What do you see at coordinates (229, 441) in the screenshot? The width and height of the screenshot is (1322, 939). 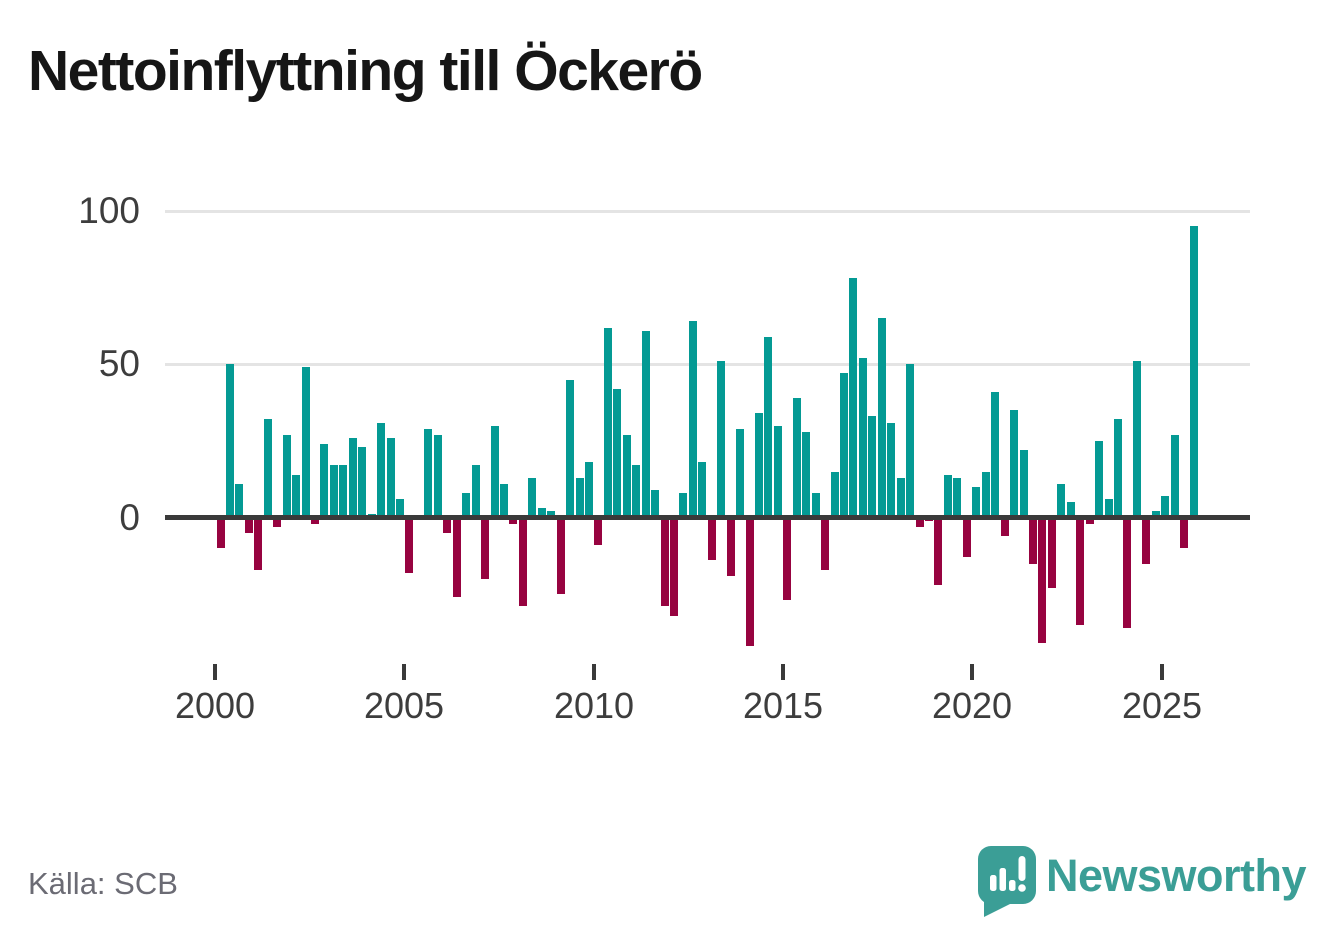 I see `bar-2000-q2` at bounding box center [229, 441].